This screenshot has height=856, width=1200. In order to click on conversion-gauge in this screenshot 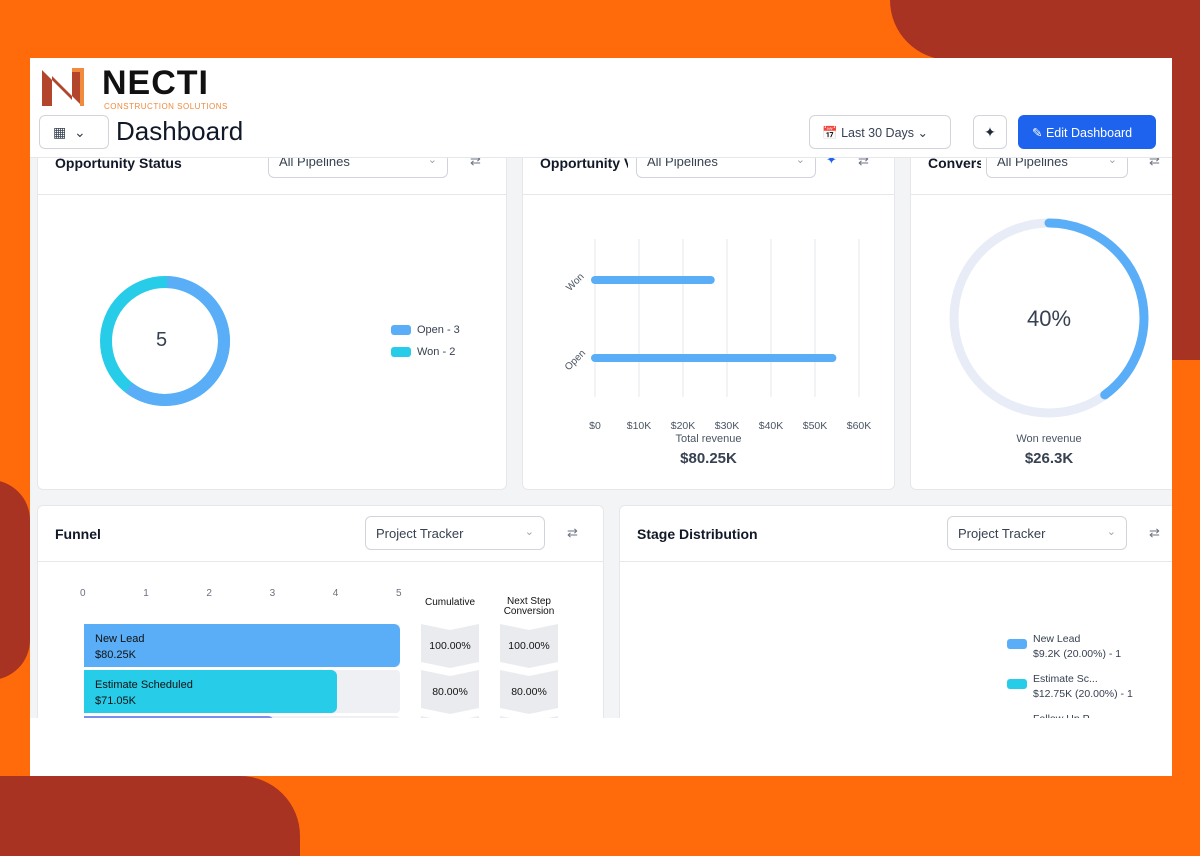, I will do `click(1049, 318)`.